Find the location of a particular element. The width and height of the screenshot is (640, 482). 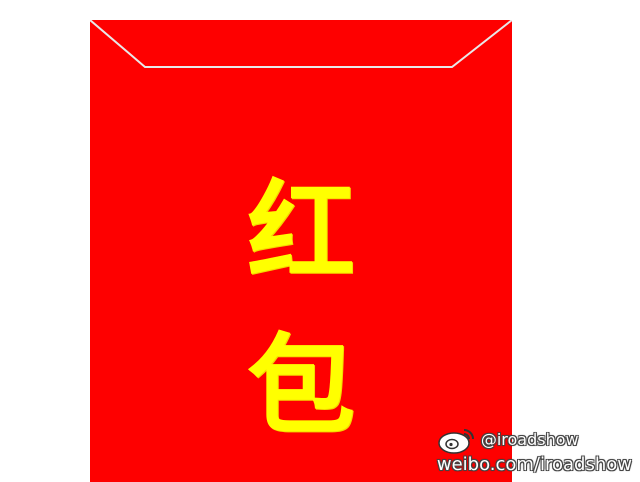

watermark-handle-row: @iroadshow is located at coordinates (534, 440).